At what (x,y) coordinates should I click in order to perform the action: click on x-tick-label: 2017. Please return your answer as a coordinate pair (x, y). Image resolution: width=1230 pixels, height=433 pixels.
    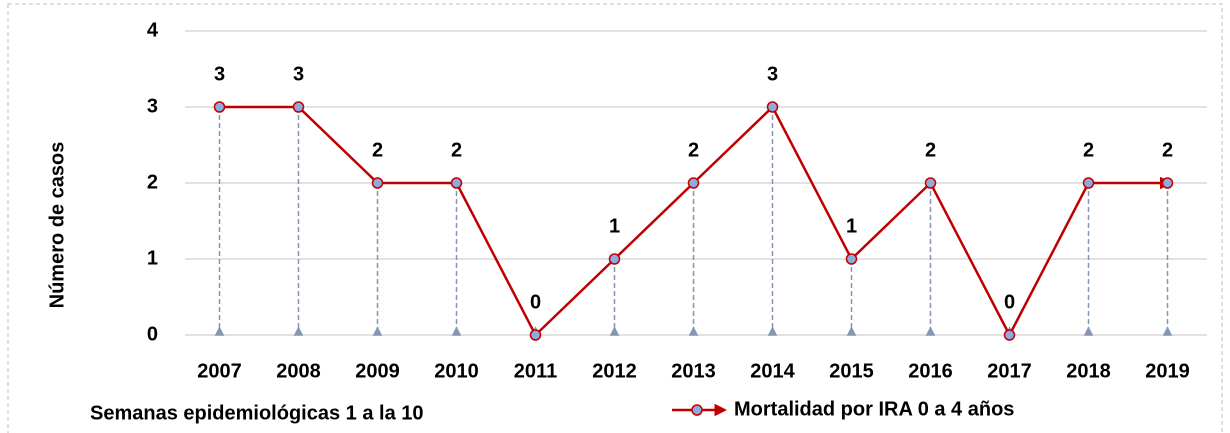
    Looking at the image, I should click on (1009, 371).